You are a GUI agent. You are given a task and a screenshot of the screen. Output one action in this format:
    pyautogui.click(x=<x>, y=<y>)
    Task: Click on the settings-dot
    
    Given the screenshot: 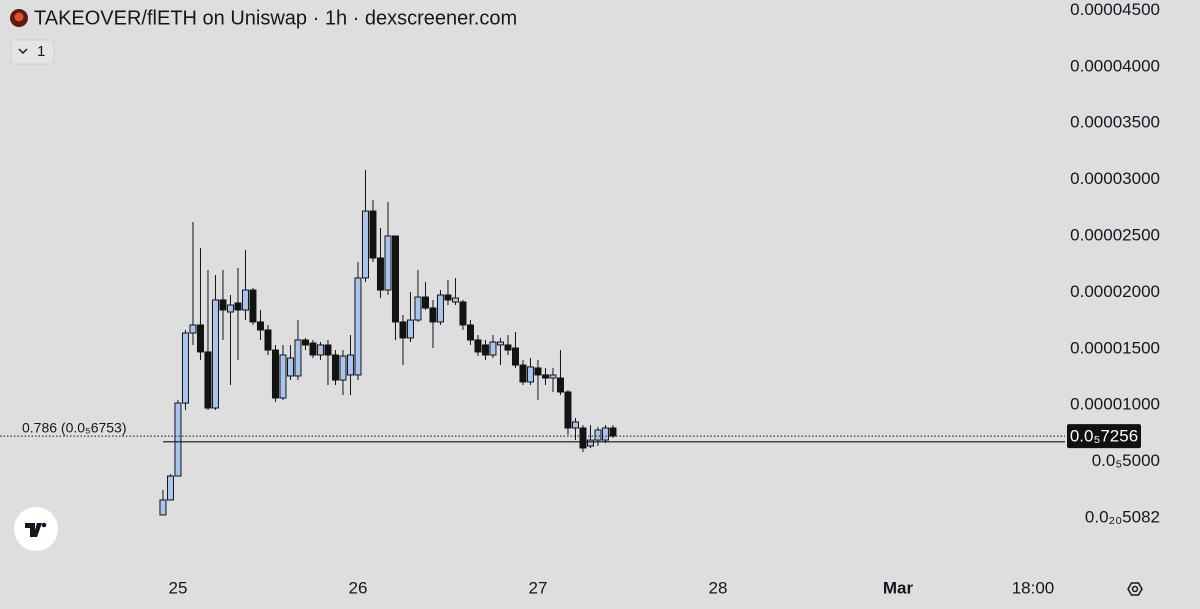 What is the action you would take?
    pyautogui.click(x=1135, y=589)
    